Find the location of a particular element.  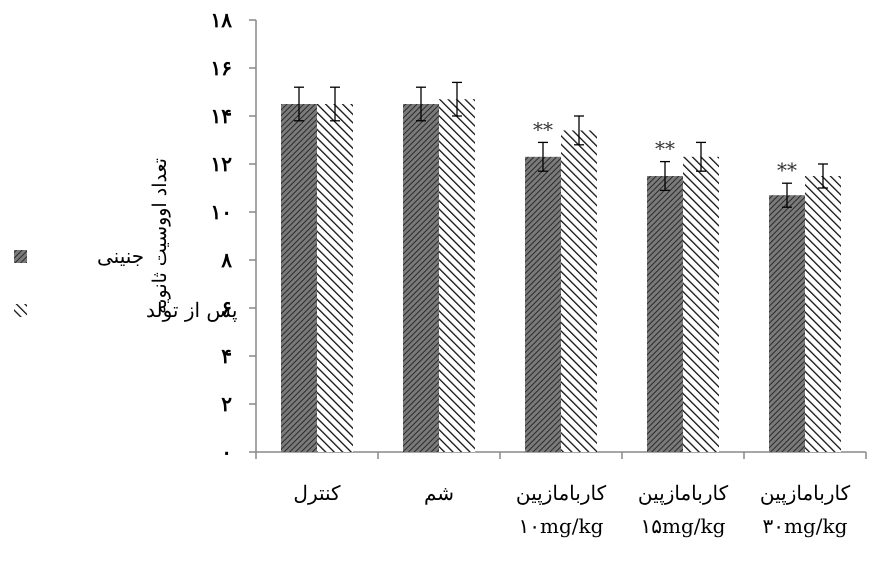

y-tick-label: ۰ is located at coordinates (226, 452).